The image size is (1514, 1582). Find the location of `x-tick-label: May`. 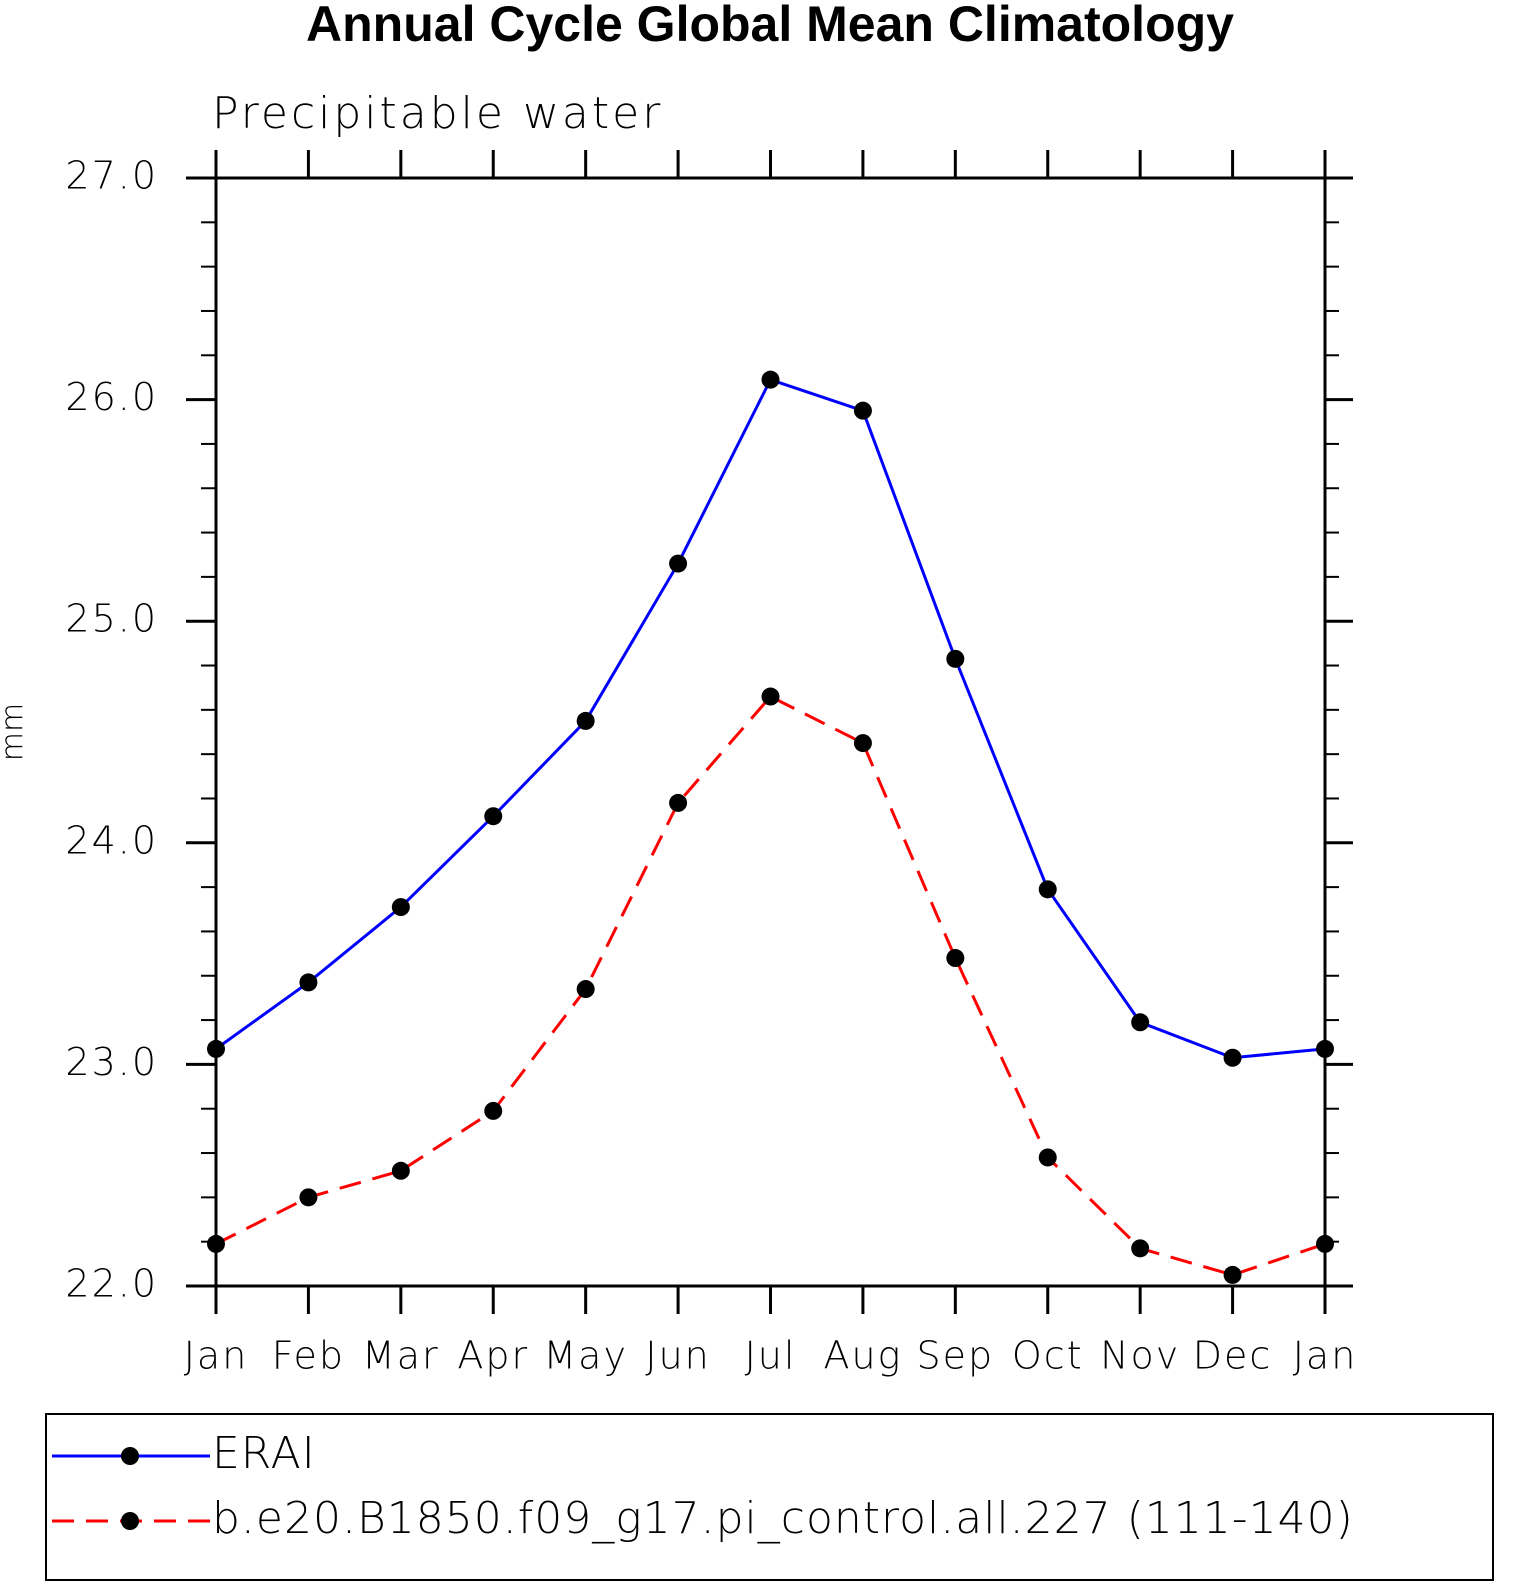

x-tick-label: May is located at coordinates (585, 1356).